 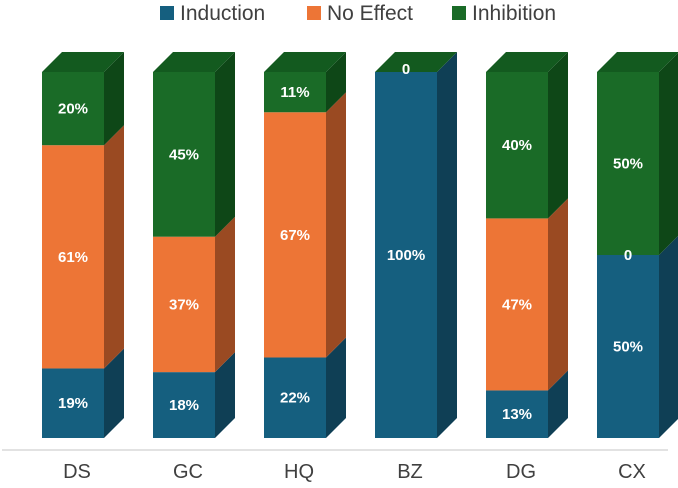 What do you see at coordinates (632, 472) in the screenshot?
I see `category-label: CX` at bounding box center [632, 472].